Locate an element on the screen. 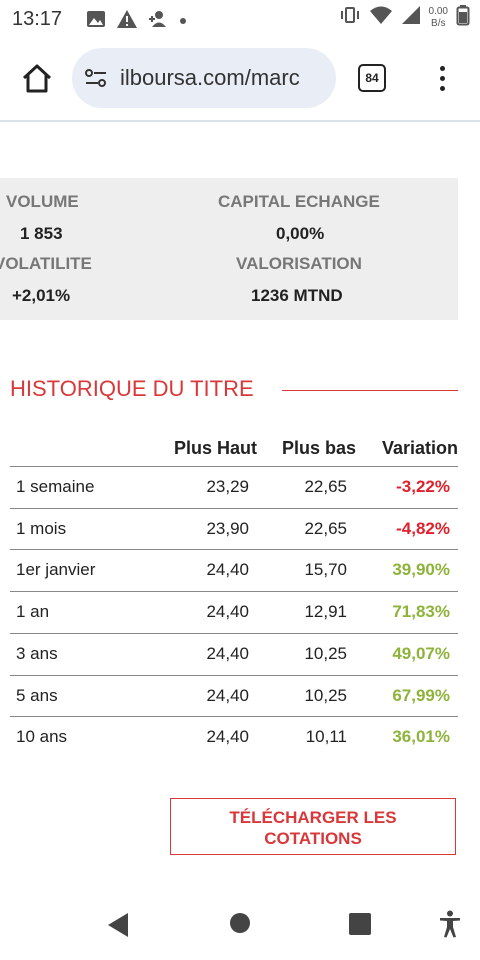 Image resolution: width=480 pixels, height=960 pixels. period-label: 3 ans is located at coordinates (37, 653).